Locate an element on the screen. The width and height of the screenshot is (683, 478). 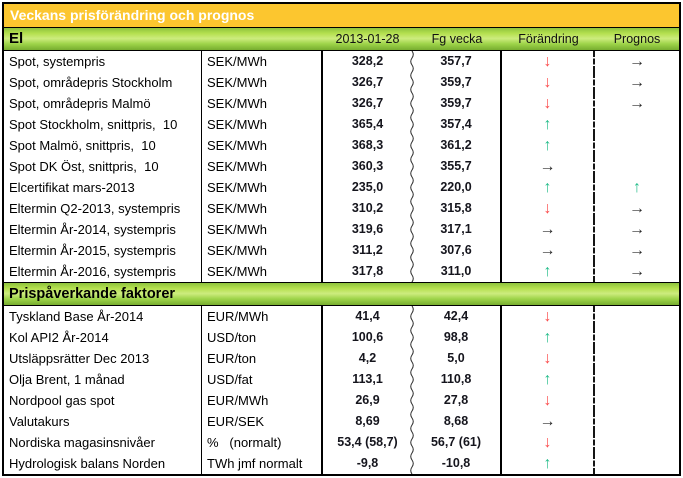
row-name: Spot, områdepris Malmö is located at coordinates (103, 103).